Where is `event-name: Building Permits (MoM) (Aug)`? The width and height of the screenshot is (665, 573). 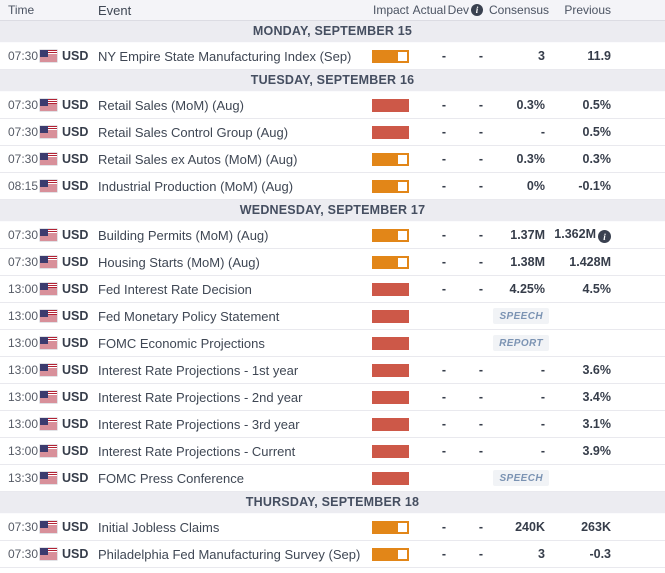 event-name: Building Permits (MoM) (Aug) is located at coordinates (183, 235).